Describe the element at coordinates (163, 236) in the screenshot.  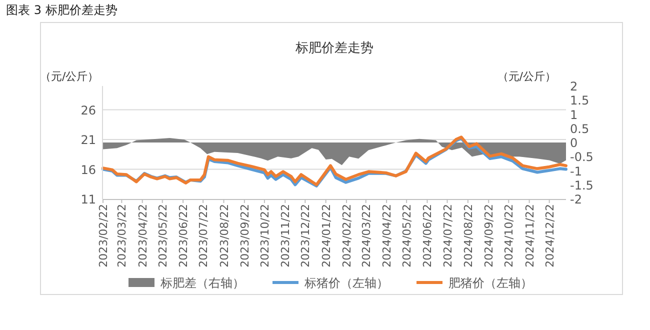
I see `x-tick-label: 2023/05/22` at that location.